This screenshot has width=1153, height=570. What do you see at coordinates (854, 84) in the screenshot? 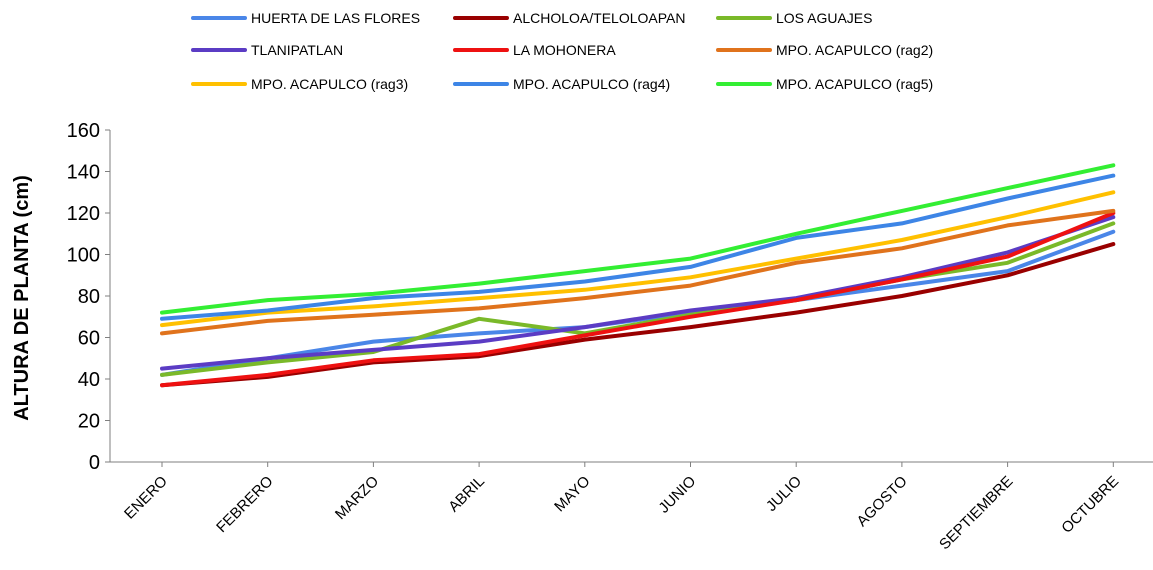
I see `legend-label: MPO. ACAPULCO (rag5)` at bounding box center [854, 84].